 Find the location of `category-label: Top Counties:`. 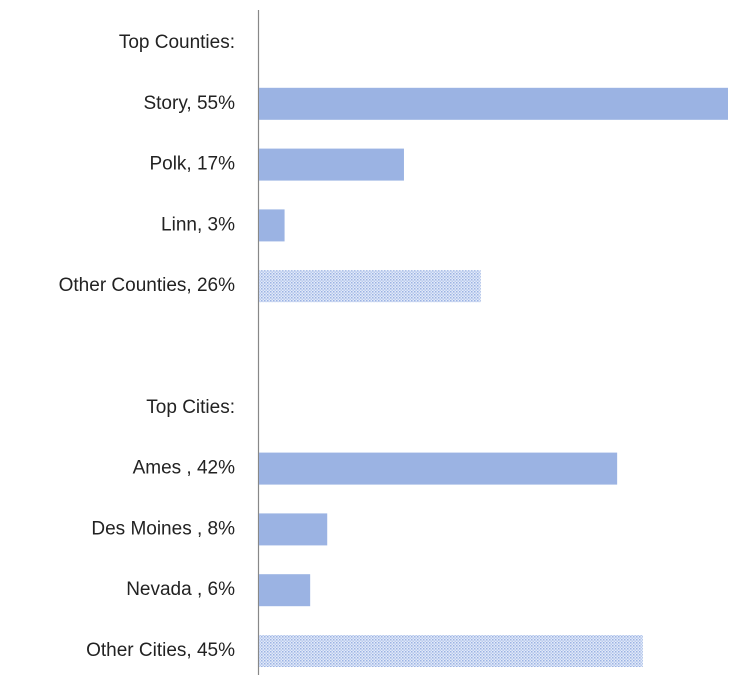

category-label: Top Counties: is located at coordinates (177, 42).